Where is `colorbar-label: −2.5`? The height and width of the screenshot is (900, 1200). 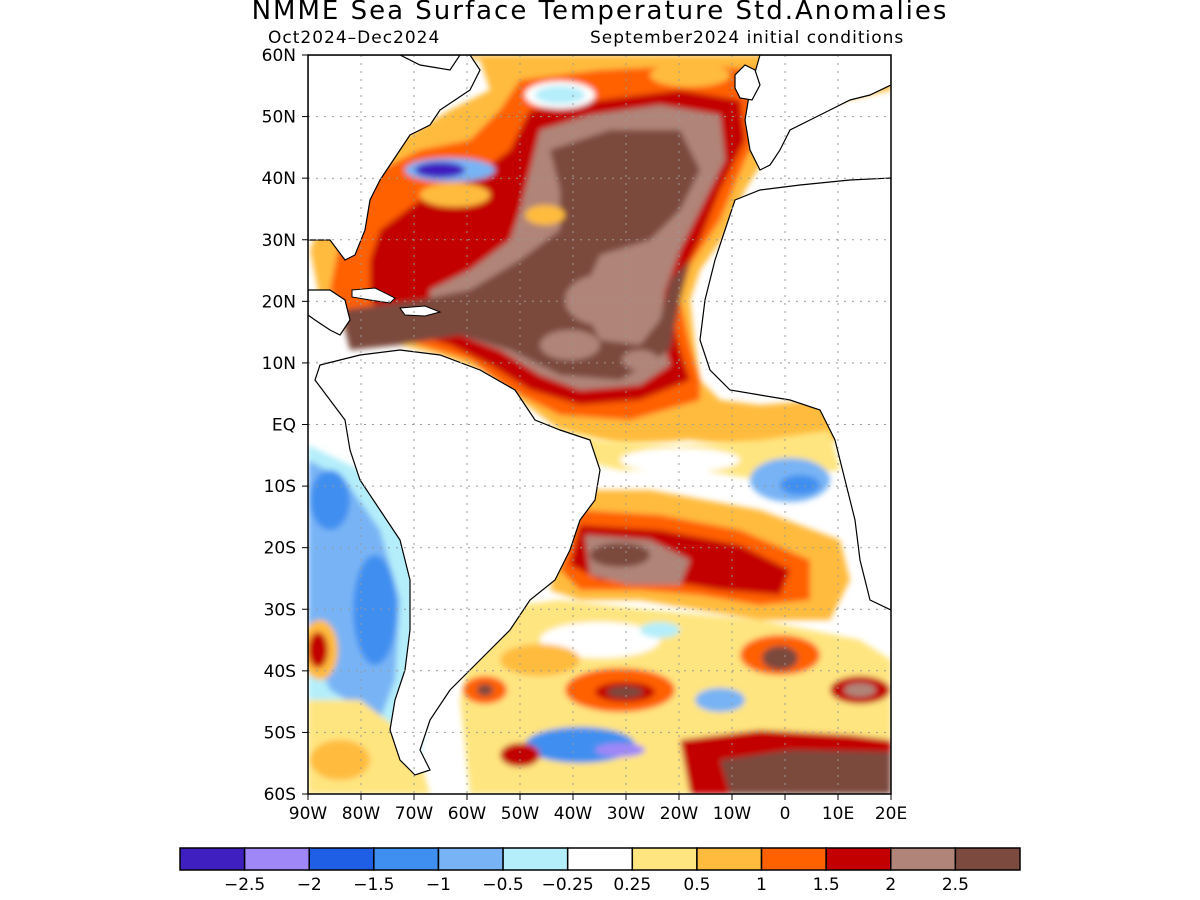 colorbar-label: −2.5 is located at coordinates (244, 885).